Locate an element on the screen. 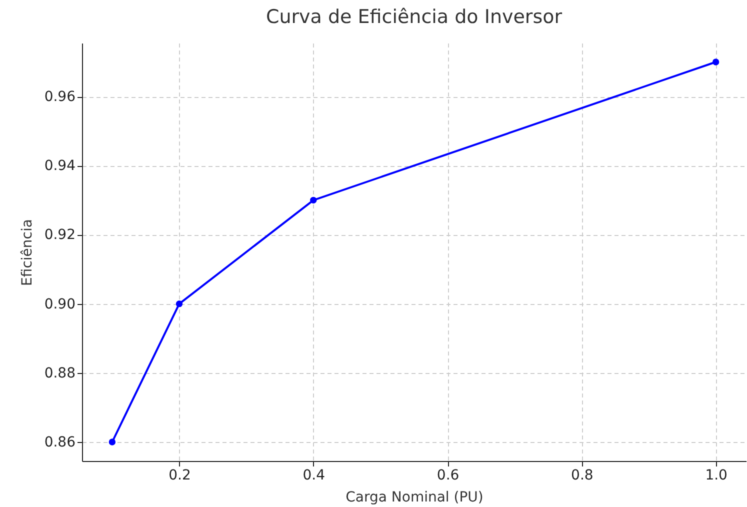 This screenshot has height=507, width=747. y-tick-label: 0.88 is located at coordinates (60, 373).